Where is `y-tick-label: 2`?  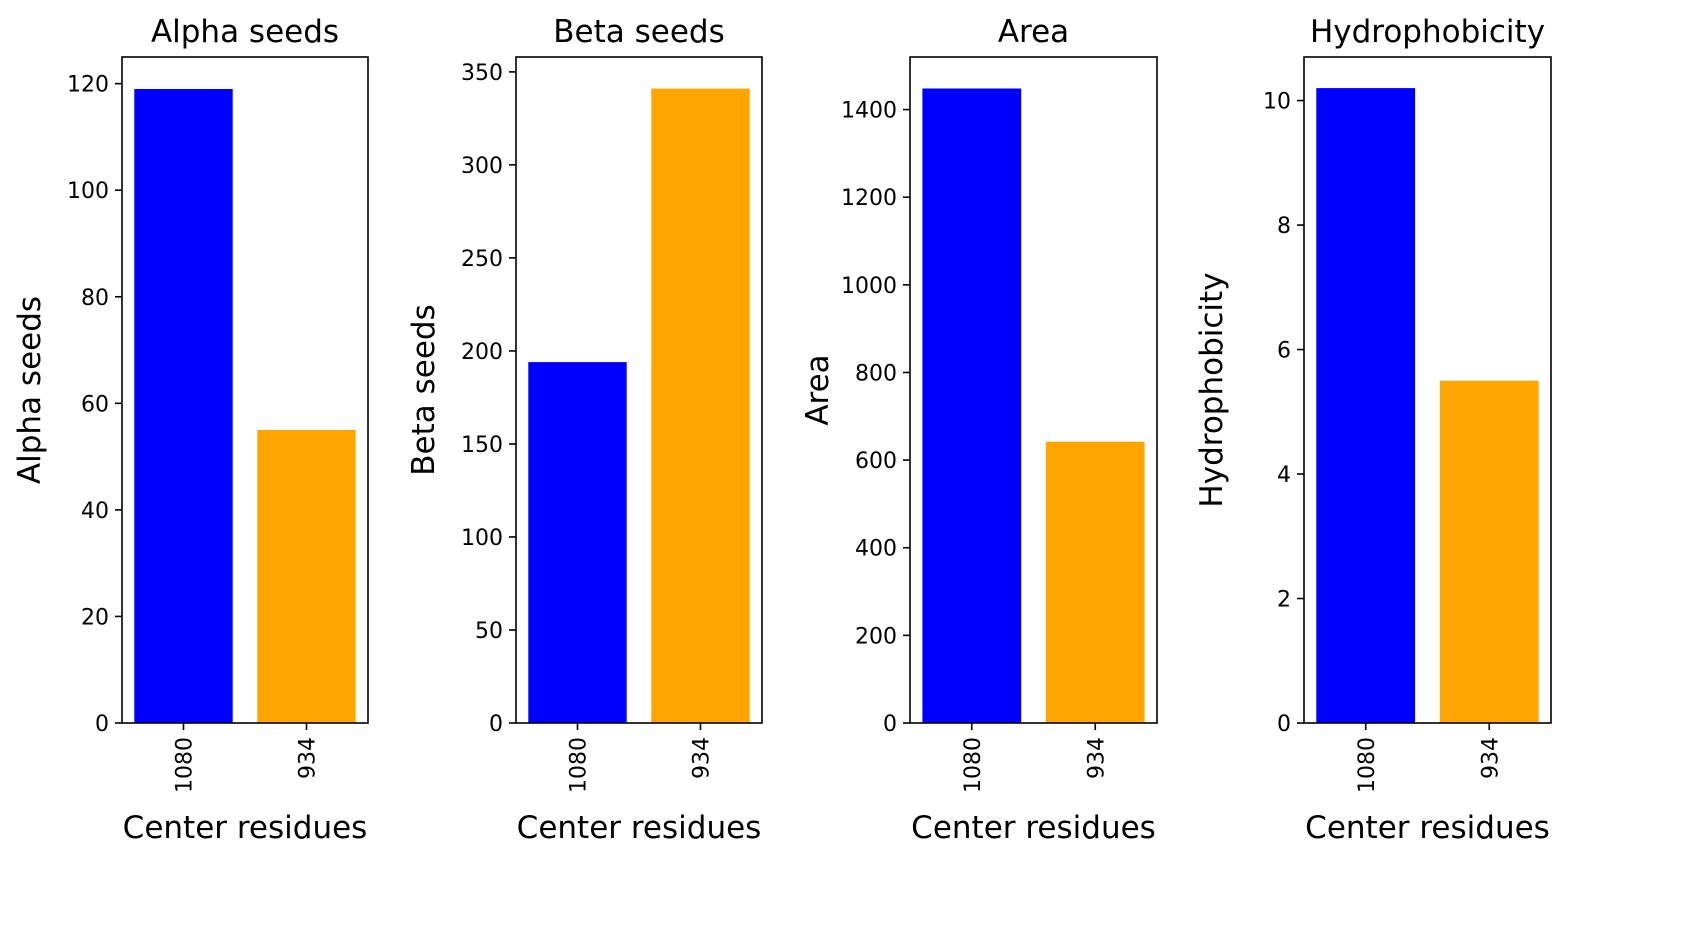 y-tick-label: 2 is located at coordinates (1284, 600).